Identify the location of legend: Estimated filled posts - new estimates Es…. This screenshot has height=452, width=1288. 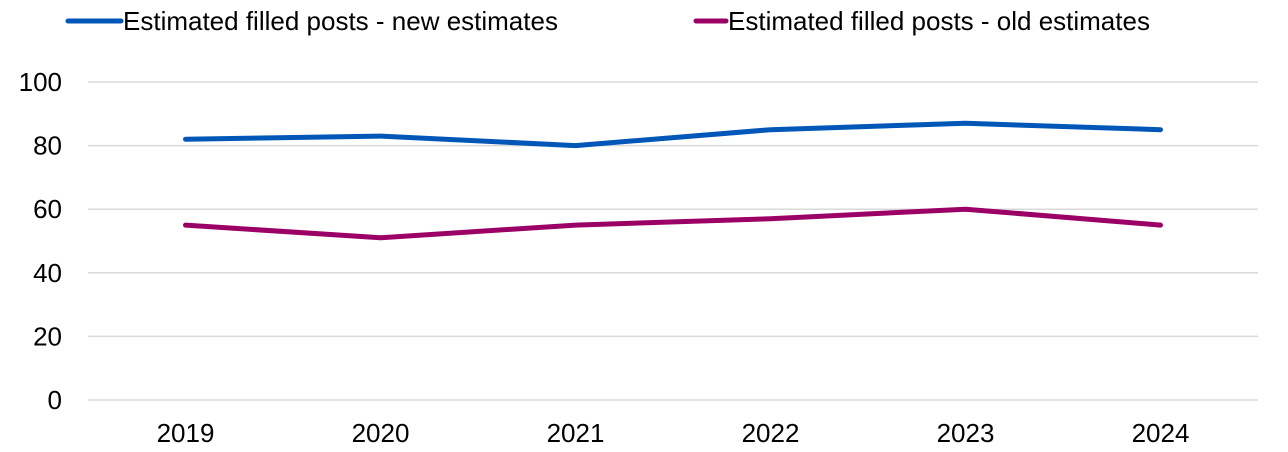
(607, 21).